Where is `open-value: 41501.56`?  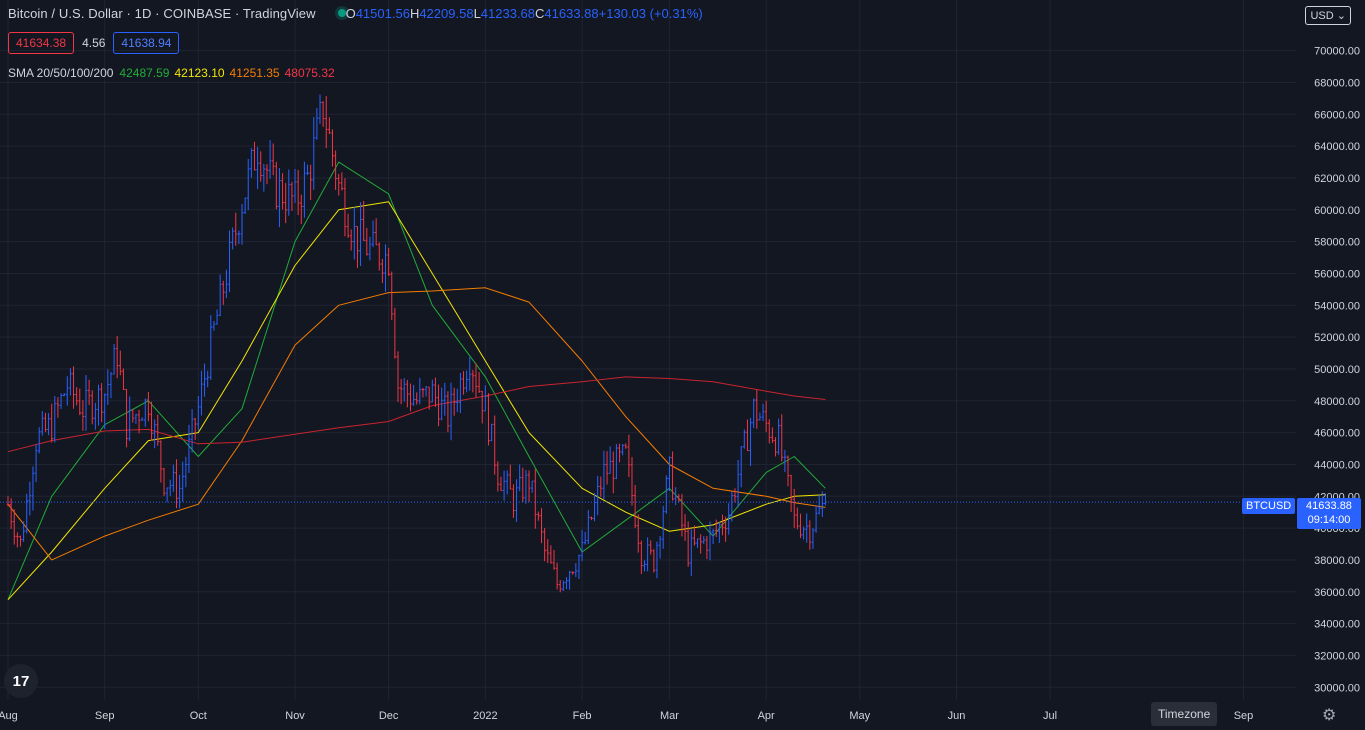
open-value: 41501.56 is located at coordinates (382, 13).